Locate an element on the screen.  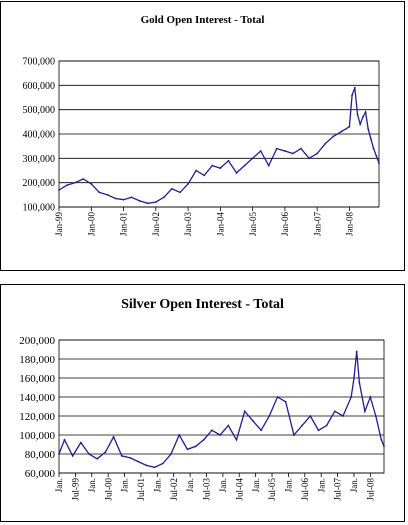
silver-x-tick-label: Jul-06 is located at coordinates (305, 489).